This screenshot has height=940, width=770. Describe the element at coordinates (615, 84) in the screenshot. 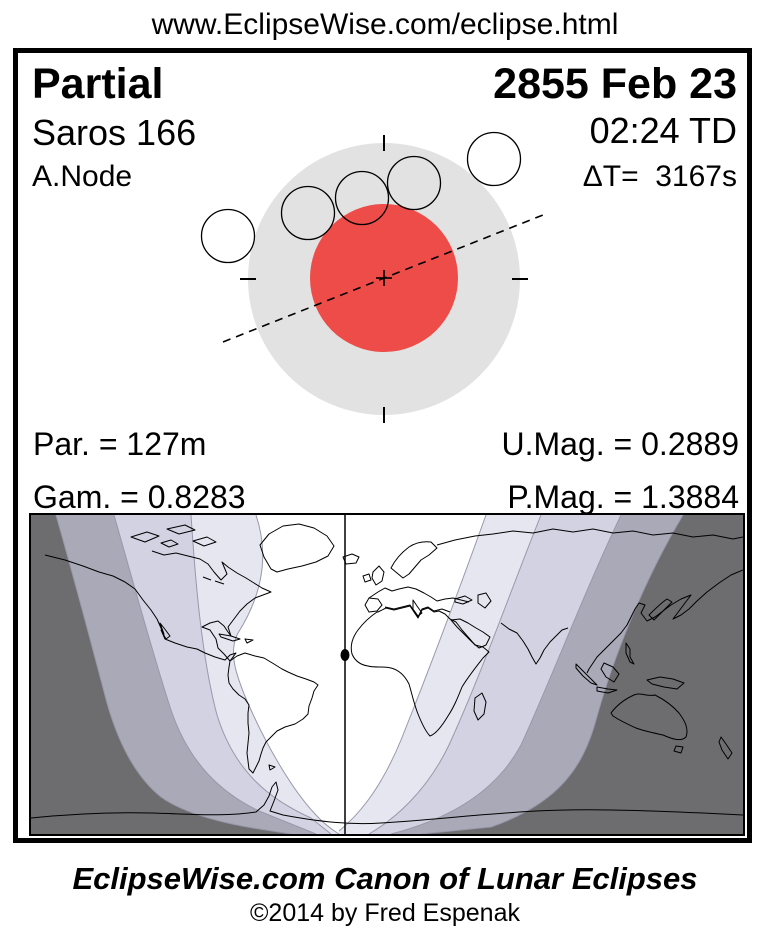

I see `eclipse-date-label: 2855 Feb 23` at that location.